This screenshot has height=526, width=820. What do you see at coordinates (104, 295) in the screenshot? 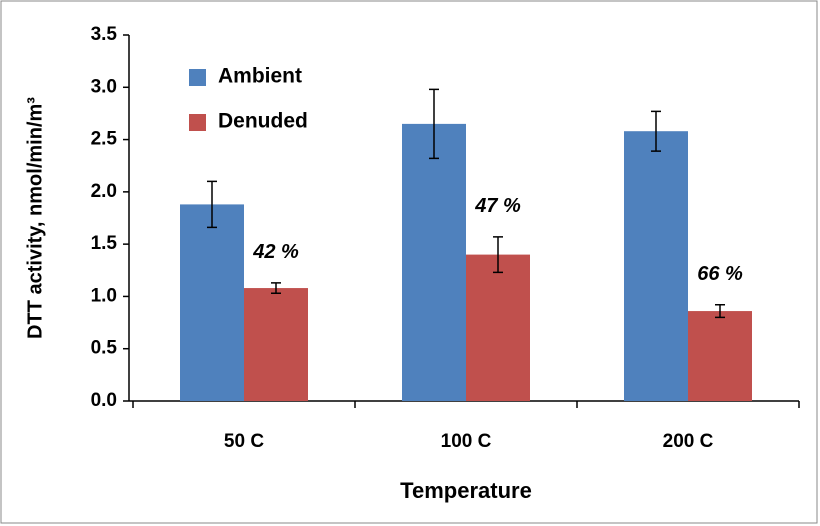
I see `y-tick-label: 1.0` at bounding box center [104, 295].